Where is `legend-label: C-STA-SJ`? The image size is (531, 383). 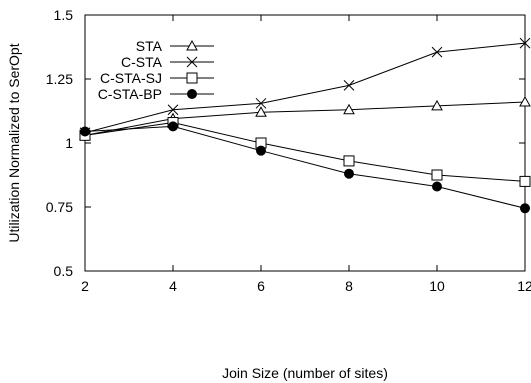 legend-label: C-STA-SJ is located at coordinates (131, 78).